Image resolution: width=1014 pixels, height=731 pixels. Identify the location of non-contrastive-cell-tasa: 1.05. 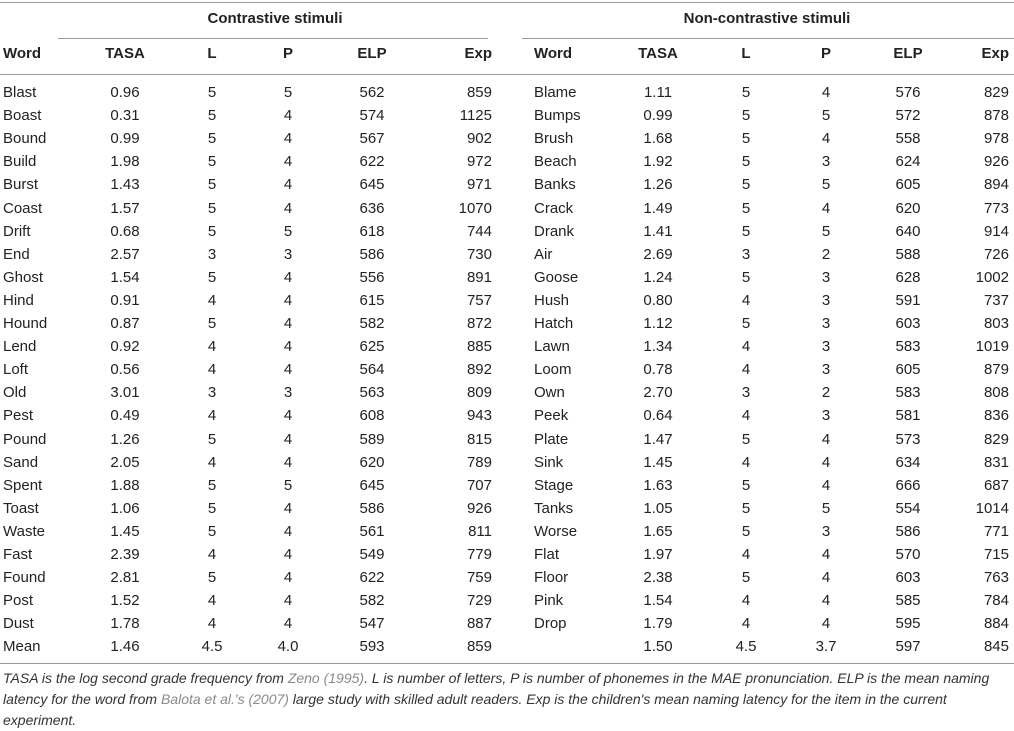
(658, 508).